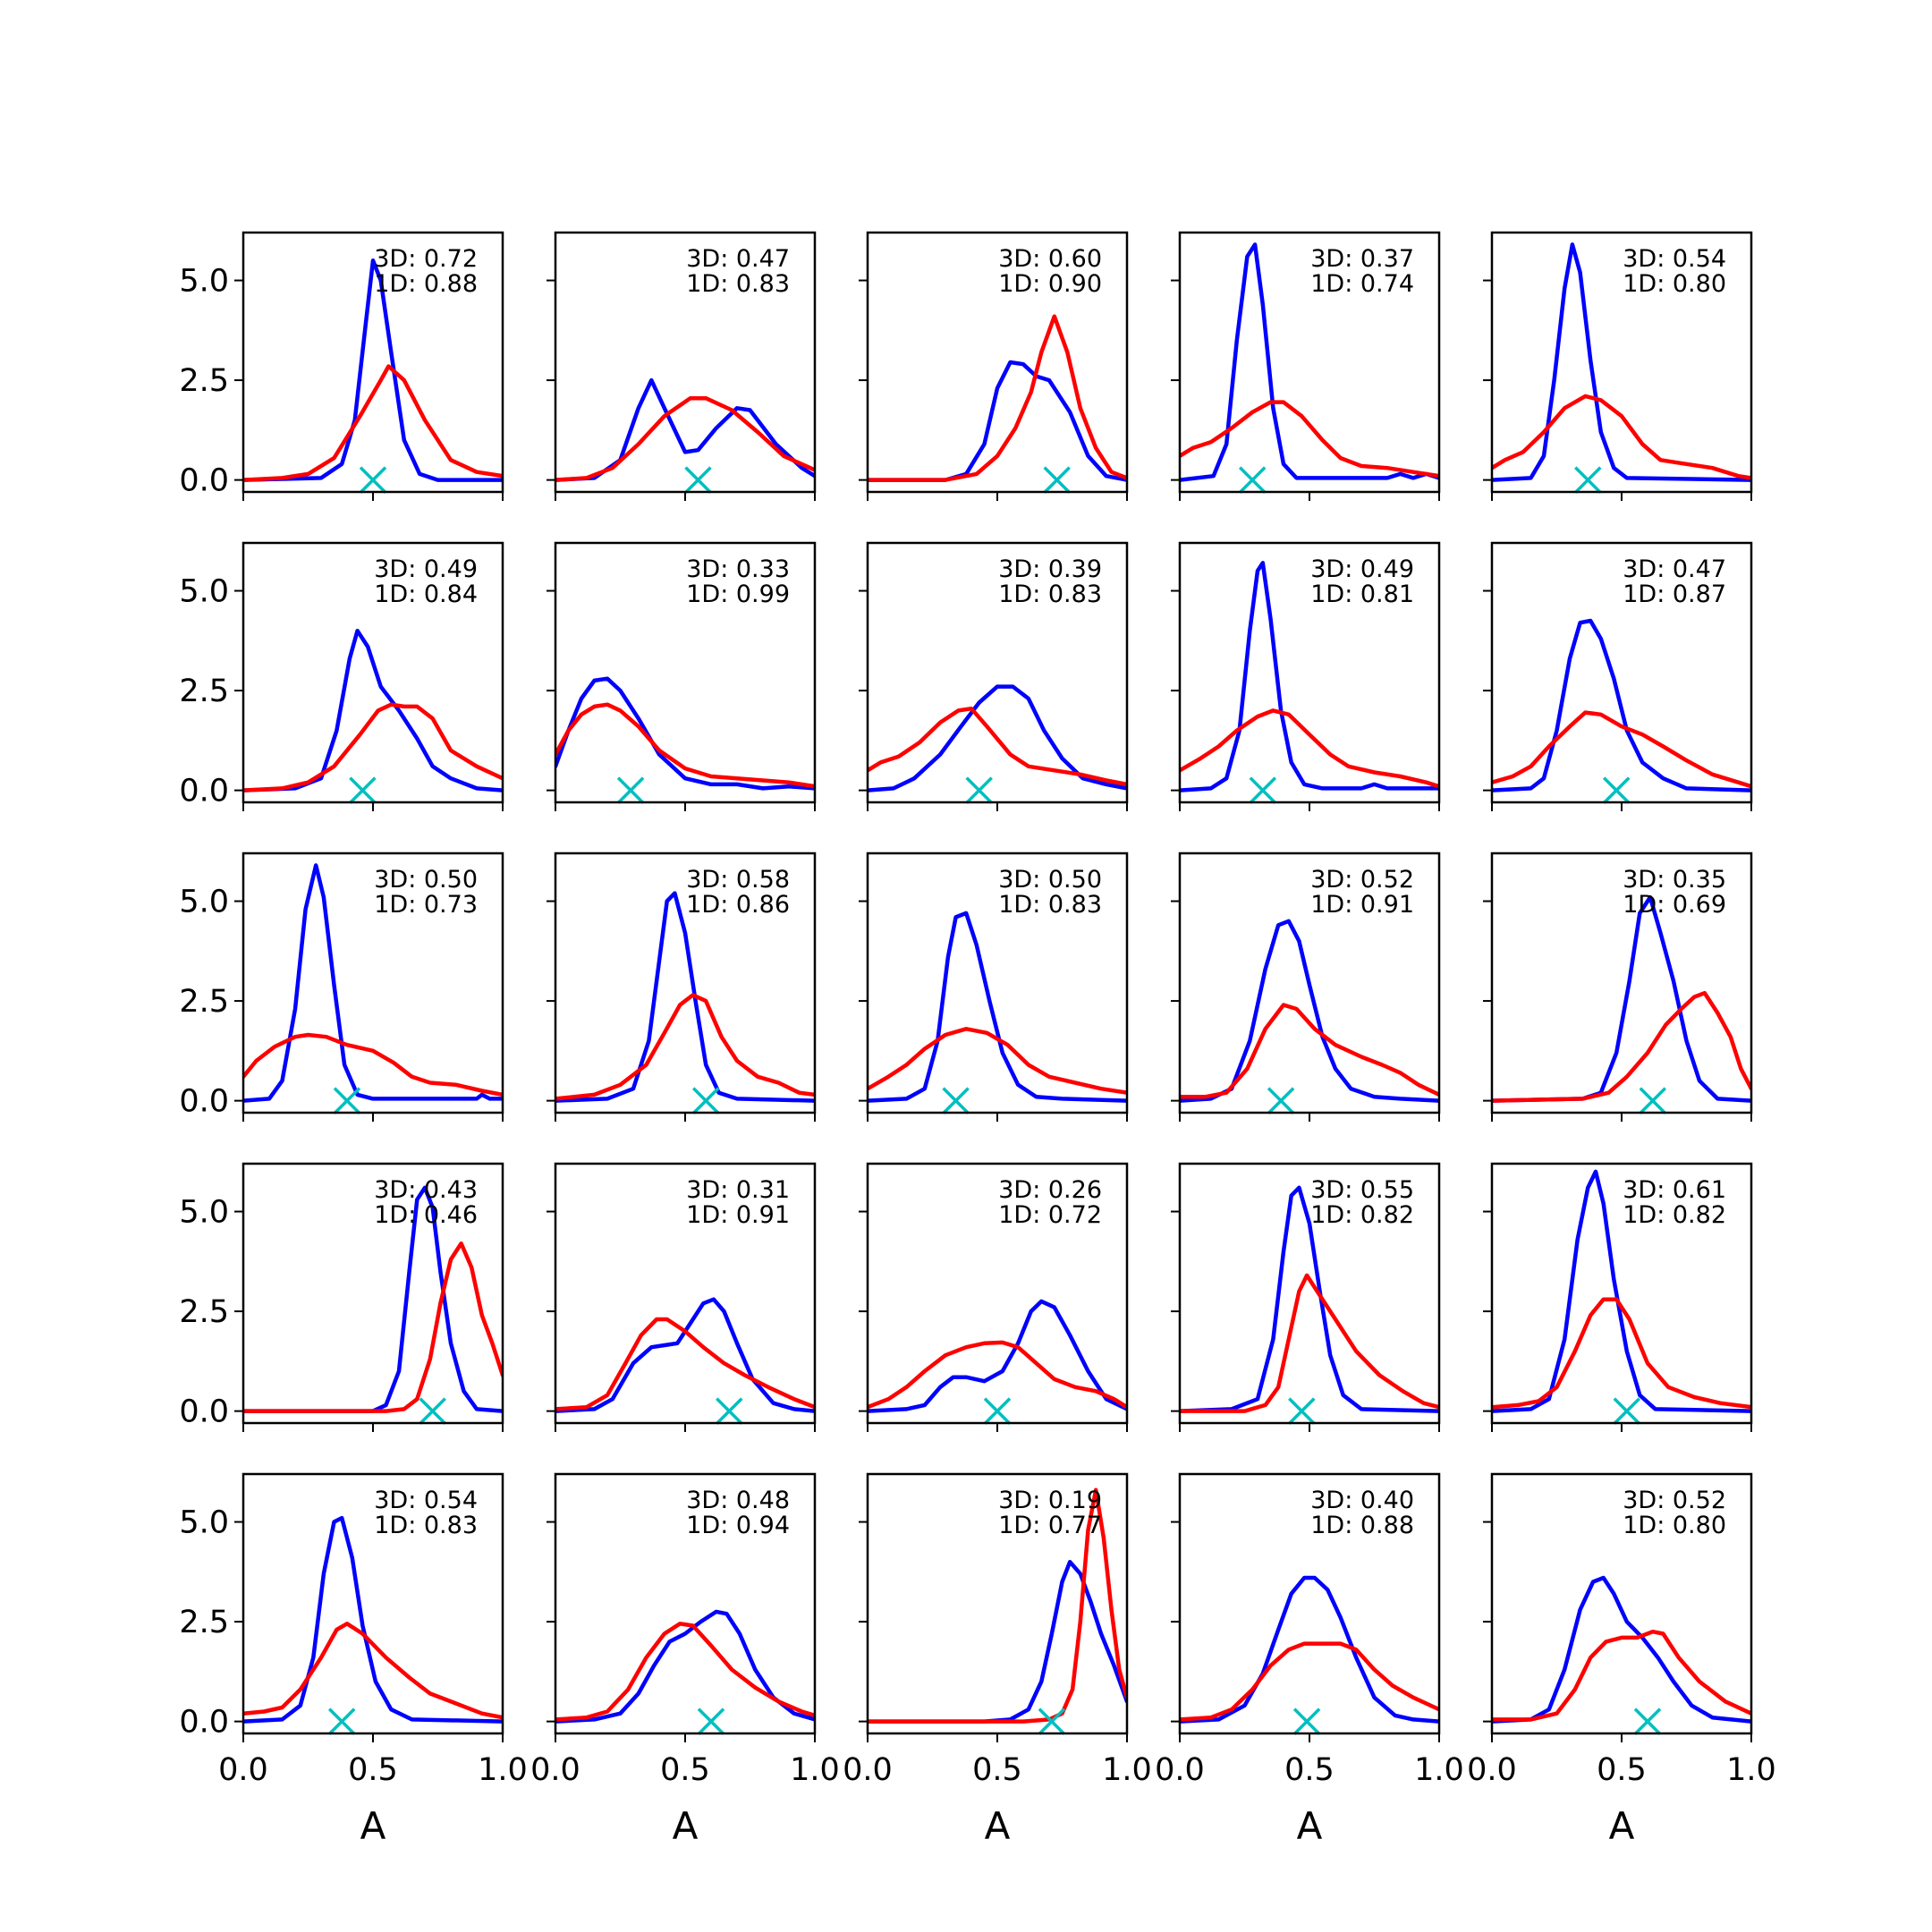 Image resolution: width=1932 pixels, height=1932 pixels. What do you see at coordinates (738, 569) in the screenshot?
I see `label-3d: 3D: 0.33` at bounding box center [738, 569].